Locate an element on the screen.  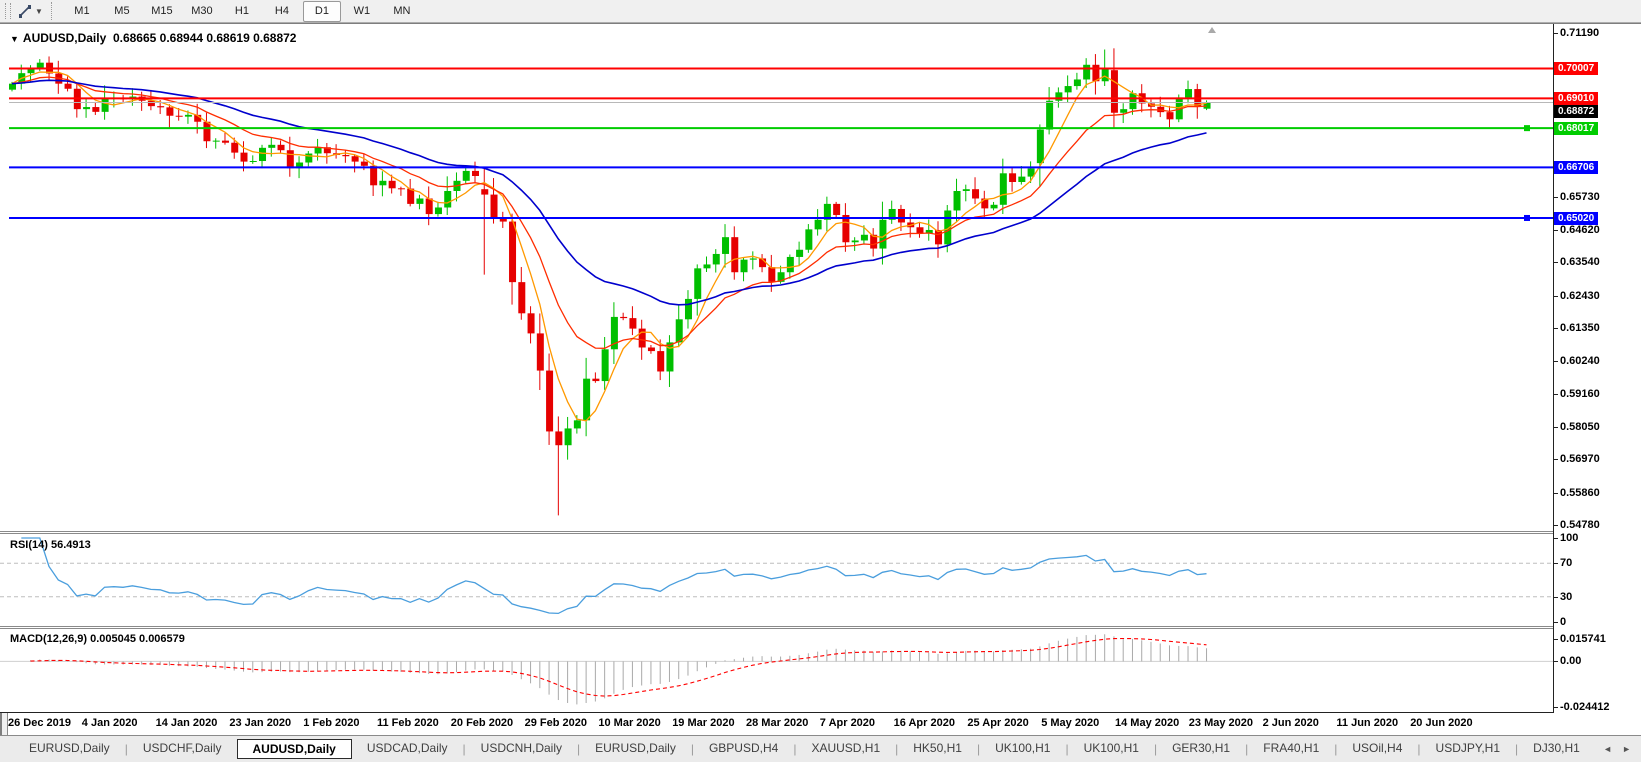
price-tick: 0.62430 is located at coordinates (1577, 295).